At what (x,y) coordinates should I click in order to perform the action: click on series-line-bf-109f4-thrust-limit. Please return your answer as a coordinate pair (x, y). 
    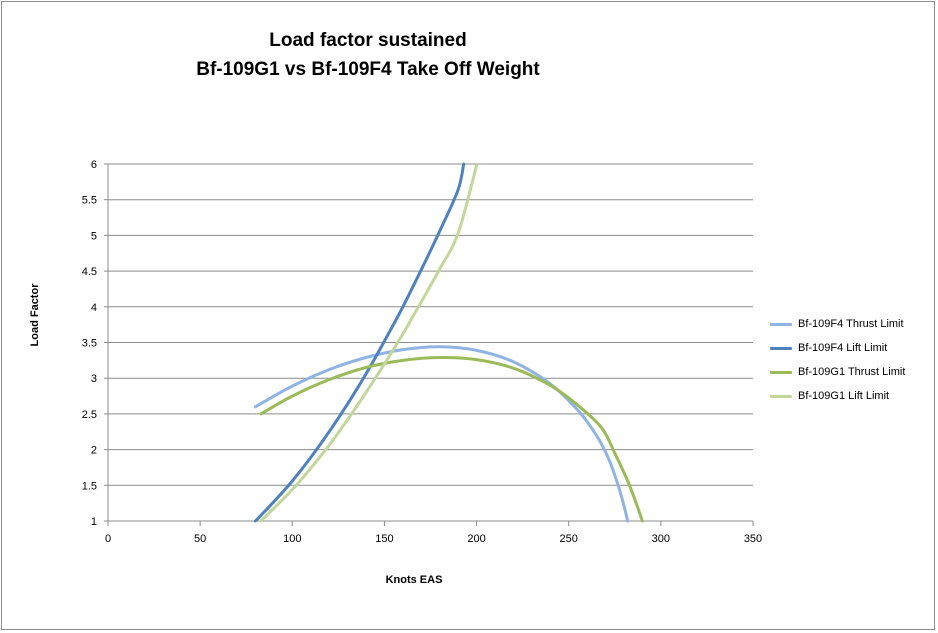
    Looking at the image, I should click on (441, 434).